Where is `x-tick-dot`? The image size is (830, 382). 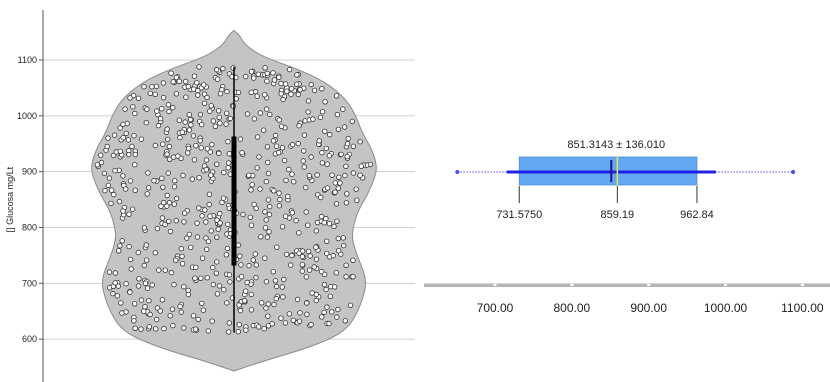
x-tick-dot is located at coordinates (726, 285).